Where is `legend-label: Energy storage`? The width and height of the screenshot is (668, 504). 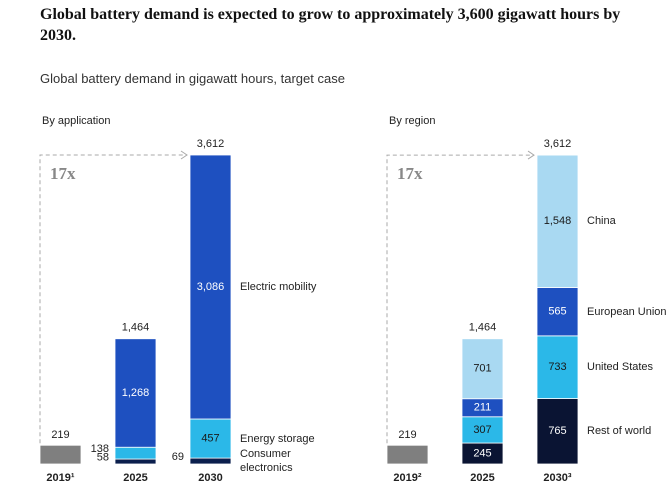 legend-label: Energy storage is located at coordinates (277, 438).